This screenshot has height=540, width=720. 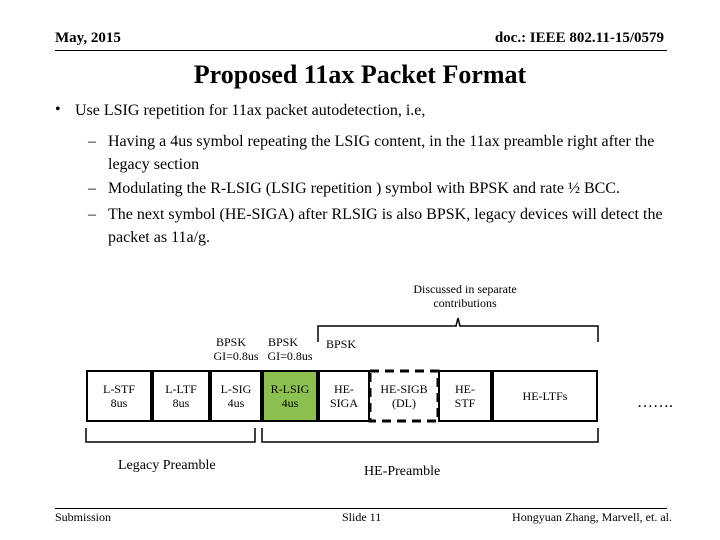 What do you see at coordinates (361, 50) in the screenshot?
I see `header-rule` at bounding box center [361, 50].